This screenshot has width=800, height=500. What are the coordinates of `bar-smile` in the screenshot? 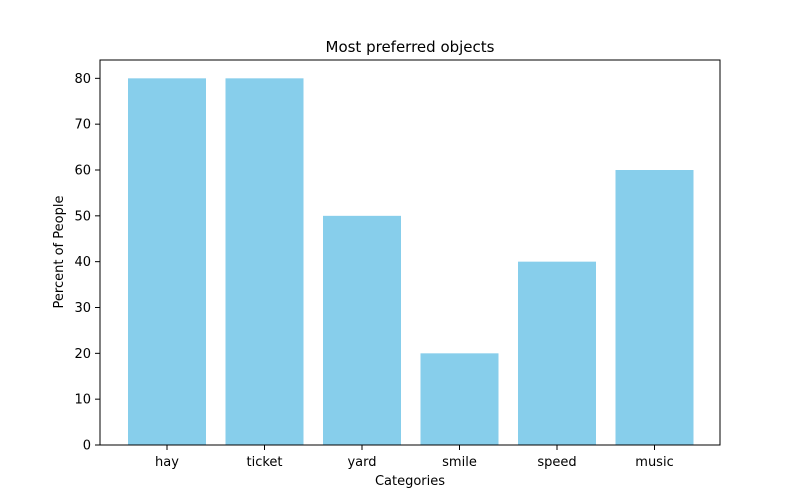 It's located at (459, 399).